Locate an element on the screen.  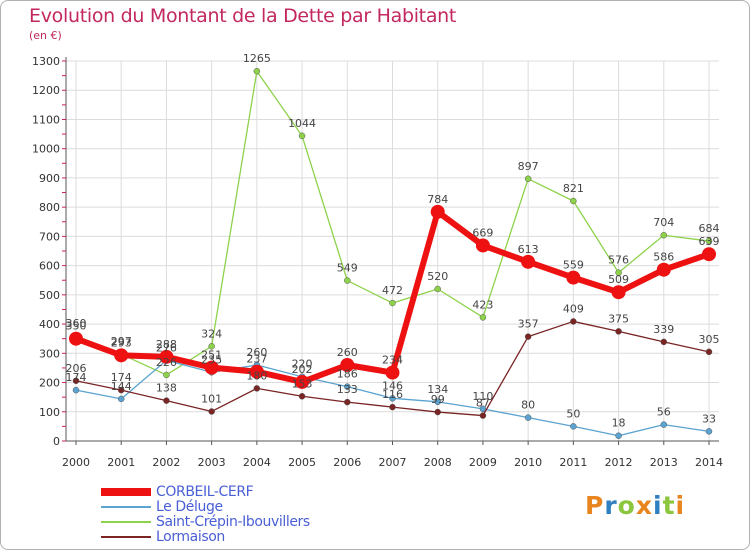
data-label: 1044 is located at coordinates (302, 123).